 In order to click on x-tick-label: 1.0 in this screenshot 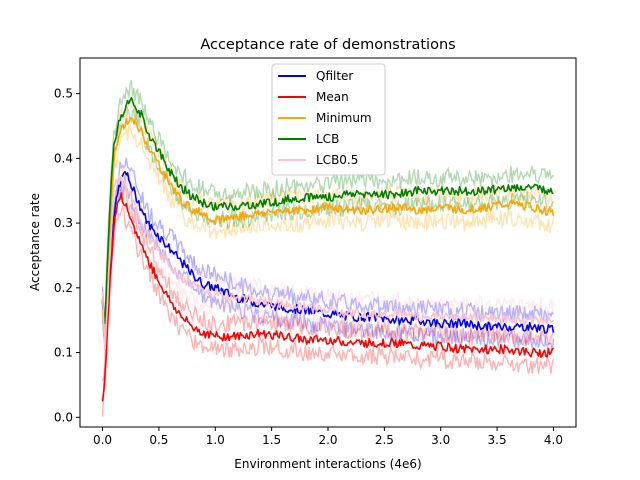, I will do `click(215, 440)`.